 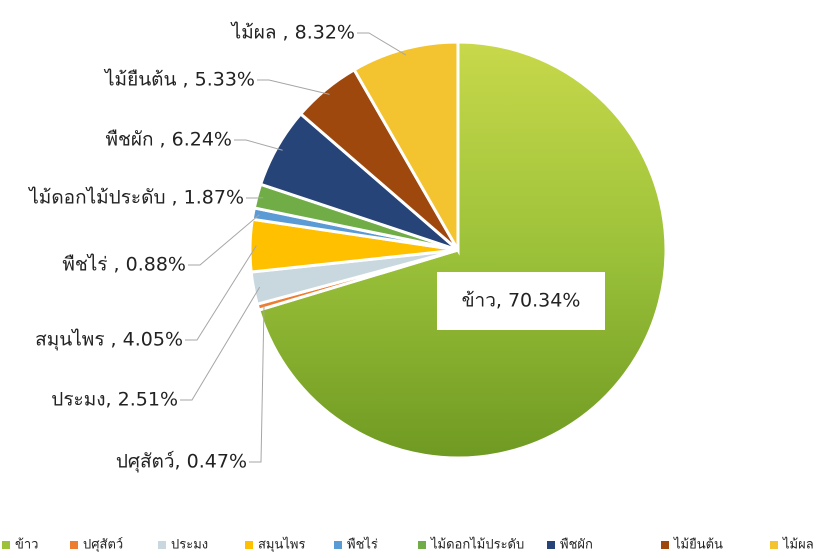 I want to click on legend-label: ข้าว, so click(x=27, y=545).